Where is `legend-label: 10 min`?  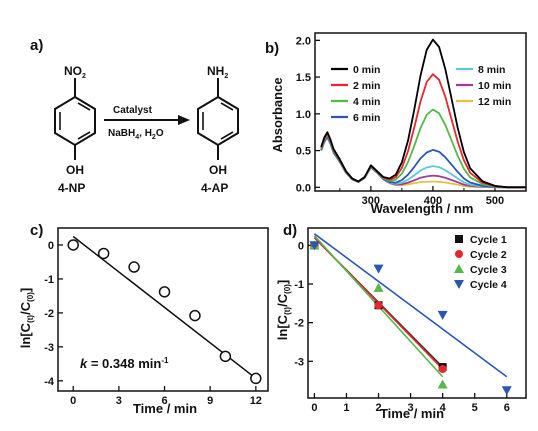
legend-label: 10 min is located at coordinates (494, 86).